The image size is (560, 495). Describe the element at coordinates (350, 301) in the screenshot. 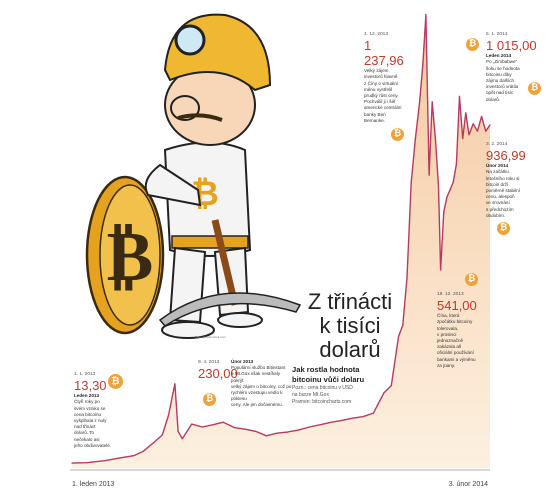

I see `title-line: Z třinácti` at that location.